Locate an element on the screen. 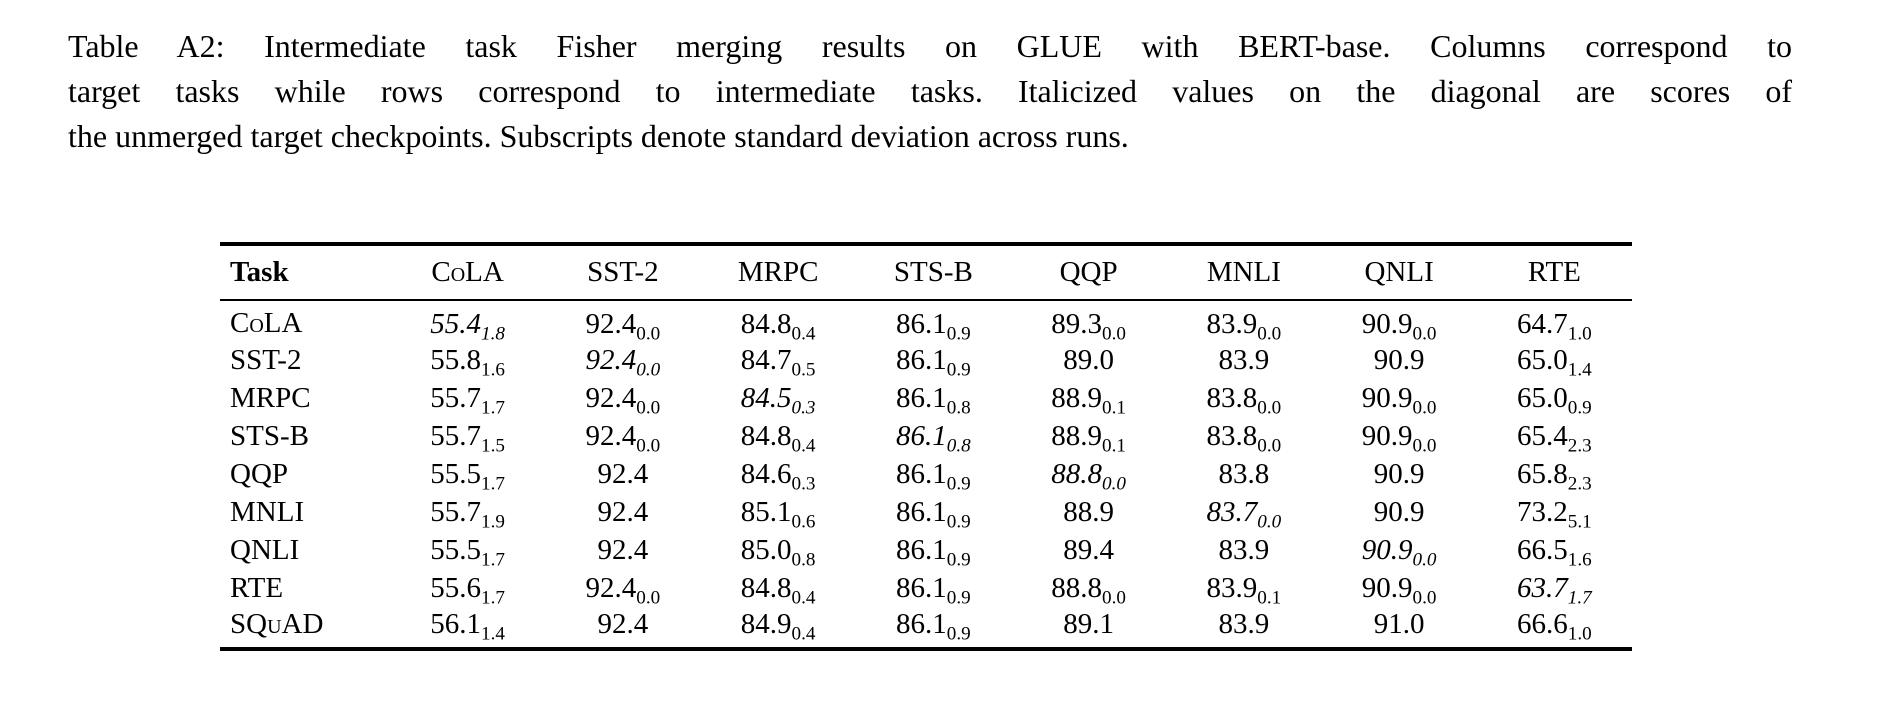  score-cell-mrpc-rte: 65.00.9 is located at coordinates (1554, 399).